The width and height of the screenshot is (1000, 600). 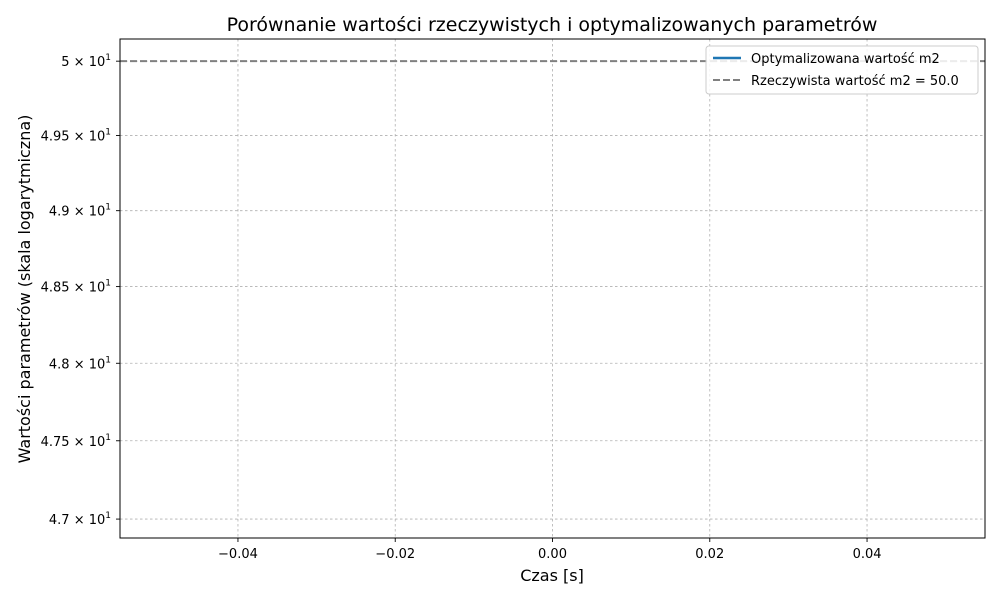 I want to click on legend-box, so click(x=842, y=70).